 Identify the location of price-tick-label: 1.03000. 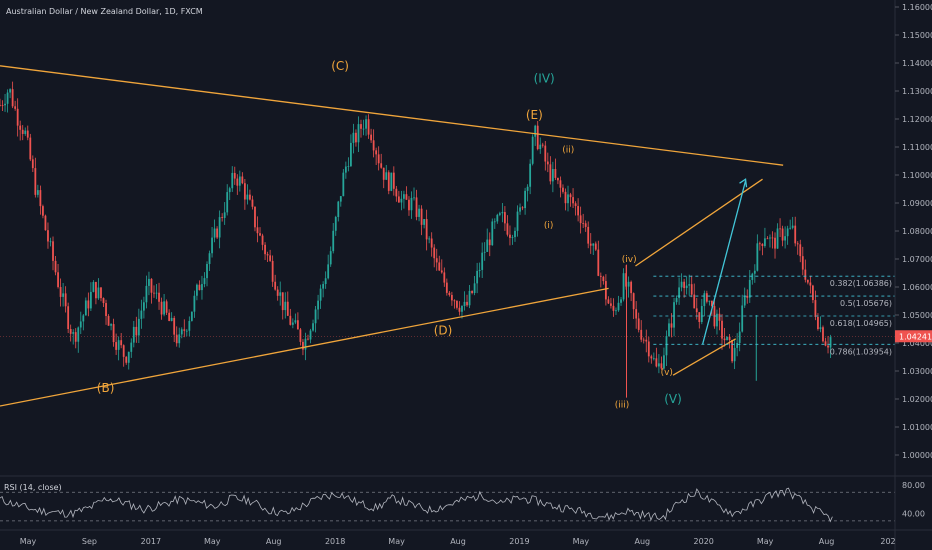
(917, 371).